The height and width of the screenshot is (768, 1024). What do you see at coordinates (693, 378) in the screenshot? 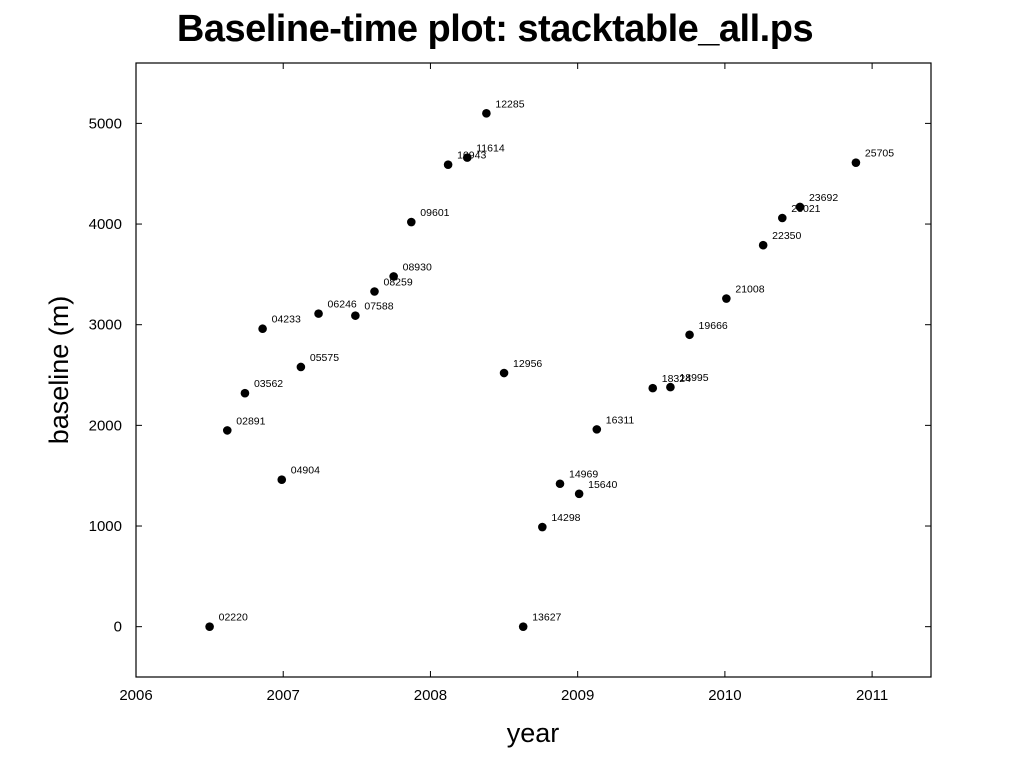
I see `data-point-label: 18995` at bounding box center [693, 378].